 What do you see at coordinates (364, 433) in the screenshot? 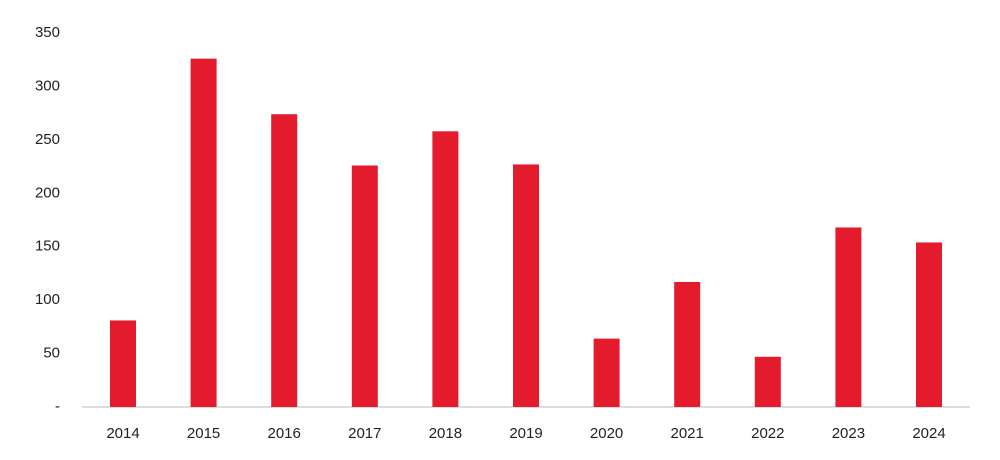
I see `x-tick-label: 2017` at bounding box center [364, 433].